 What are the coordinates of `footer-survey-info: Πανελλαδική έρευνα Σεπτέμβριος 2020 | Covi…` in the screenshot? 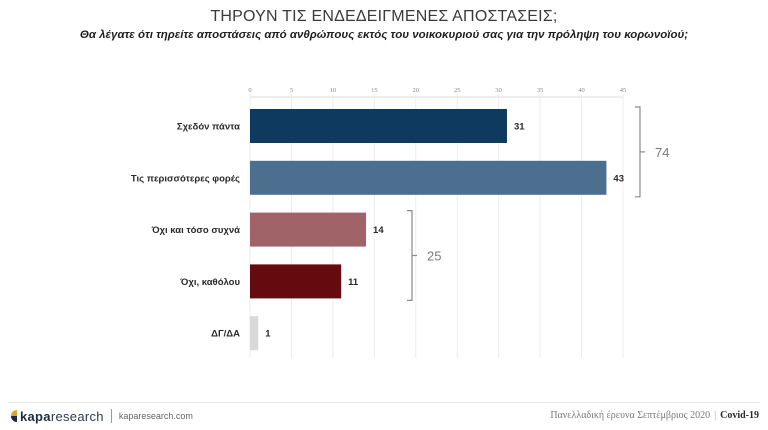 It's located at (654, 415).